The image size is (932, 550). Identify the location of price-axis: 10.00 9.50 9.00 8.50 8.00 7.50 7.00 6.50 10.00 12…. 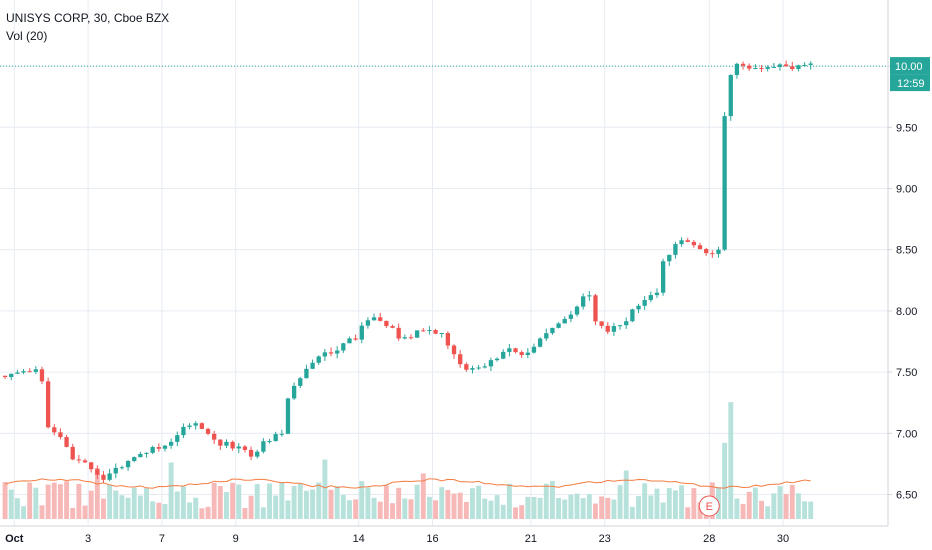
(909, 275).